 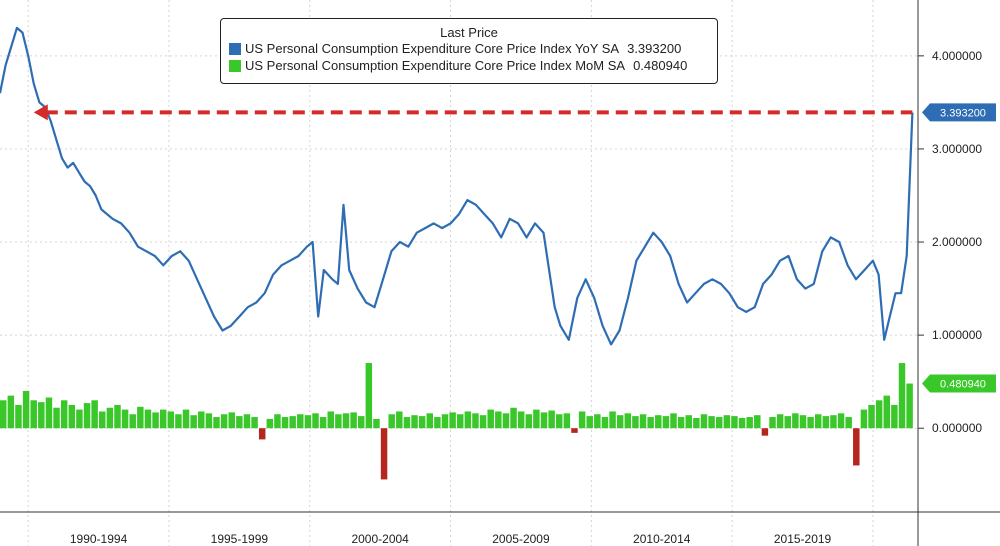 I want to click on reference-arrowhead, so click(x=40, y=112).